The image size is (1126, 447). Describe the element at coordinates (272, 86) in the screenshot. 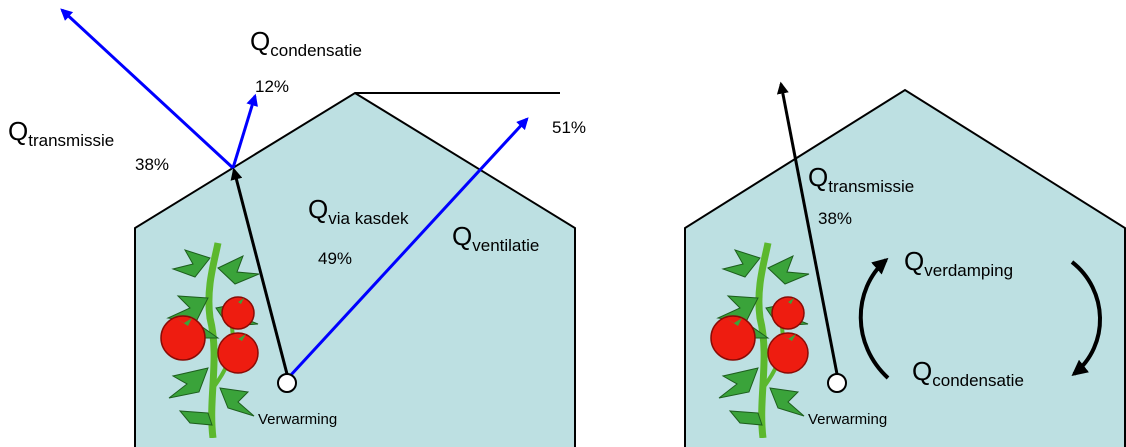

I see `share: 12%` at that location.